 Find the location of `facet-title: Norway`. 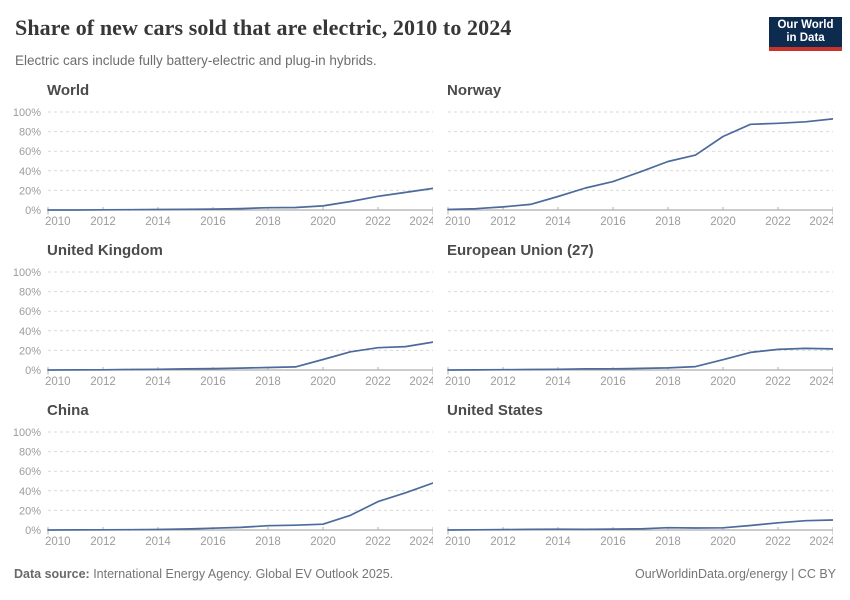

facet-title: Norway is located at coordinates (474, 90).